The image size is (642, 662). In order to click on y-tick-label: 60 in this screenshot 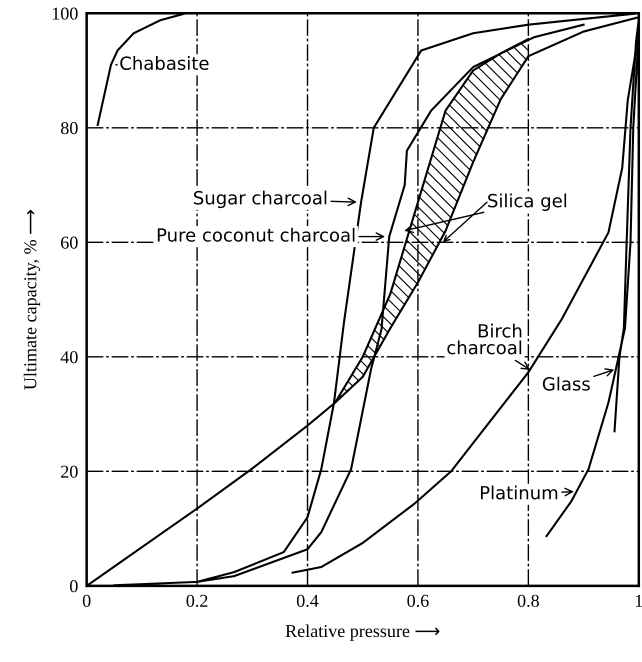, I will do `click(69, 242)`.